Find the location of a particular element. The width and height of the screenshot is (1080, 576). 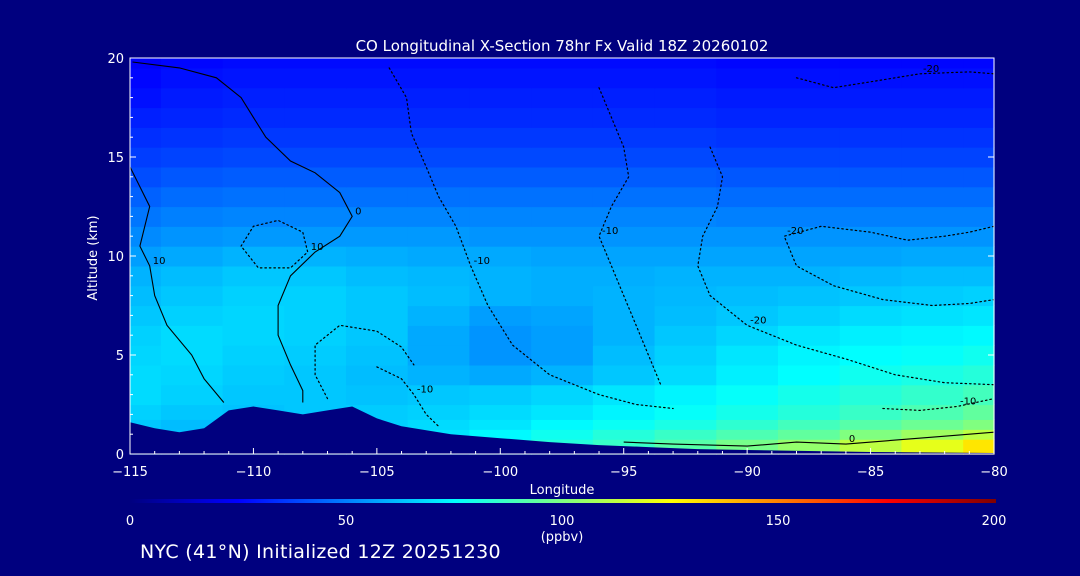

terrain-shape is located at coordinates (562, 430).